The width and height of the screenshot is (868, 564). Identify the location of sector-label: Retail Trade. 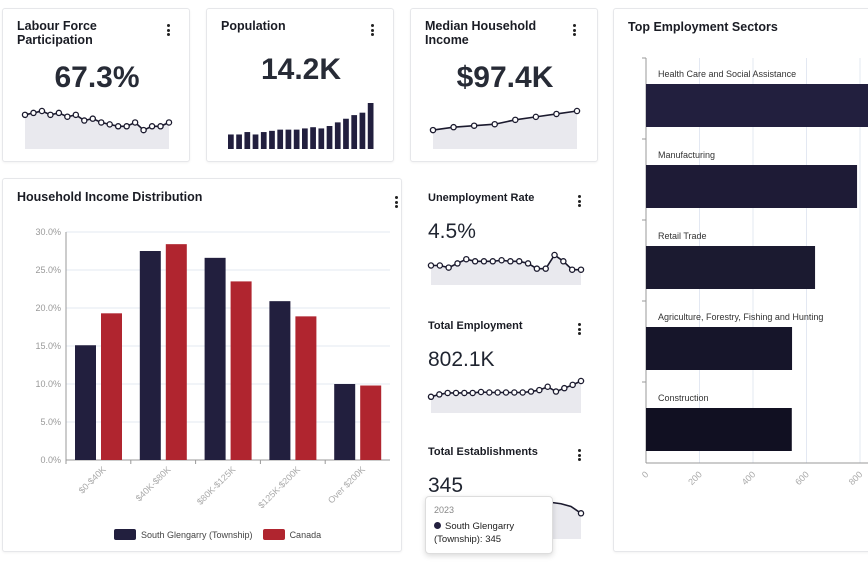
(682, 236).